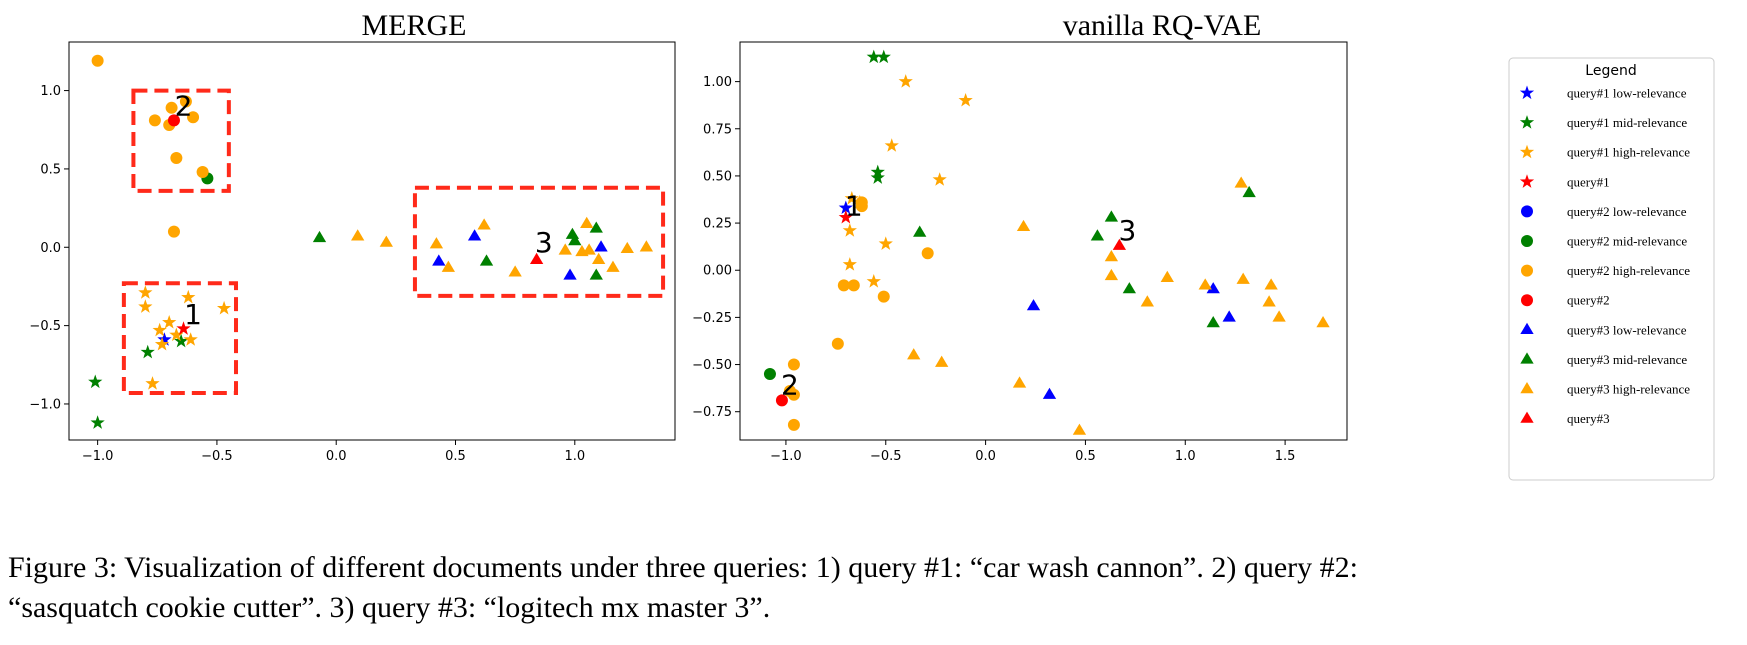 This screenshot has height=645, width=1747. Describe the element at coordinates (1185, 456) in the screenshot. I see `x-tick-label: 1.0` at that location.